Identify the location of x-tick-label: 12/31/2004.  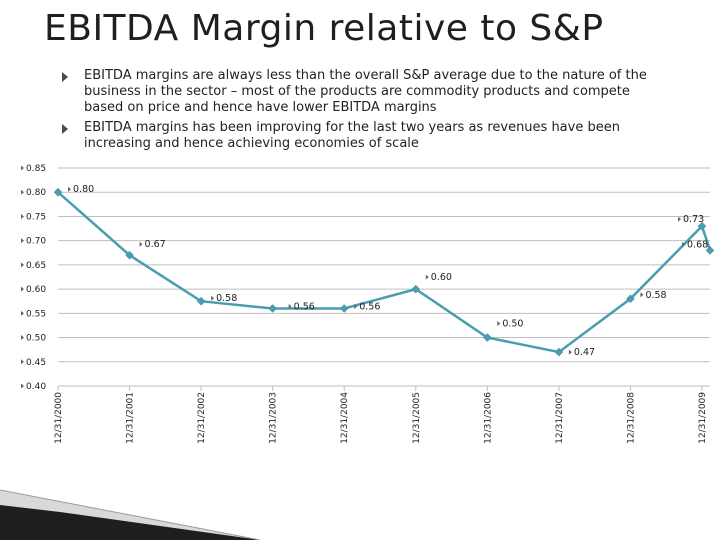
(345, 418).